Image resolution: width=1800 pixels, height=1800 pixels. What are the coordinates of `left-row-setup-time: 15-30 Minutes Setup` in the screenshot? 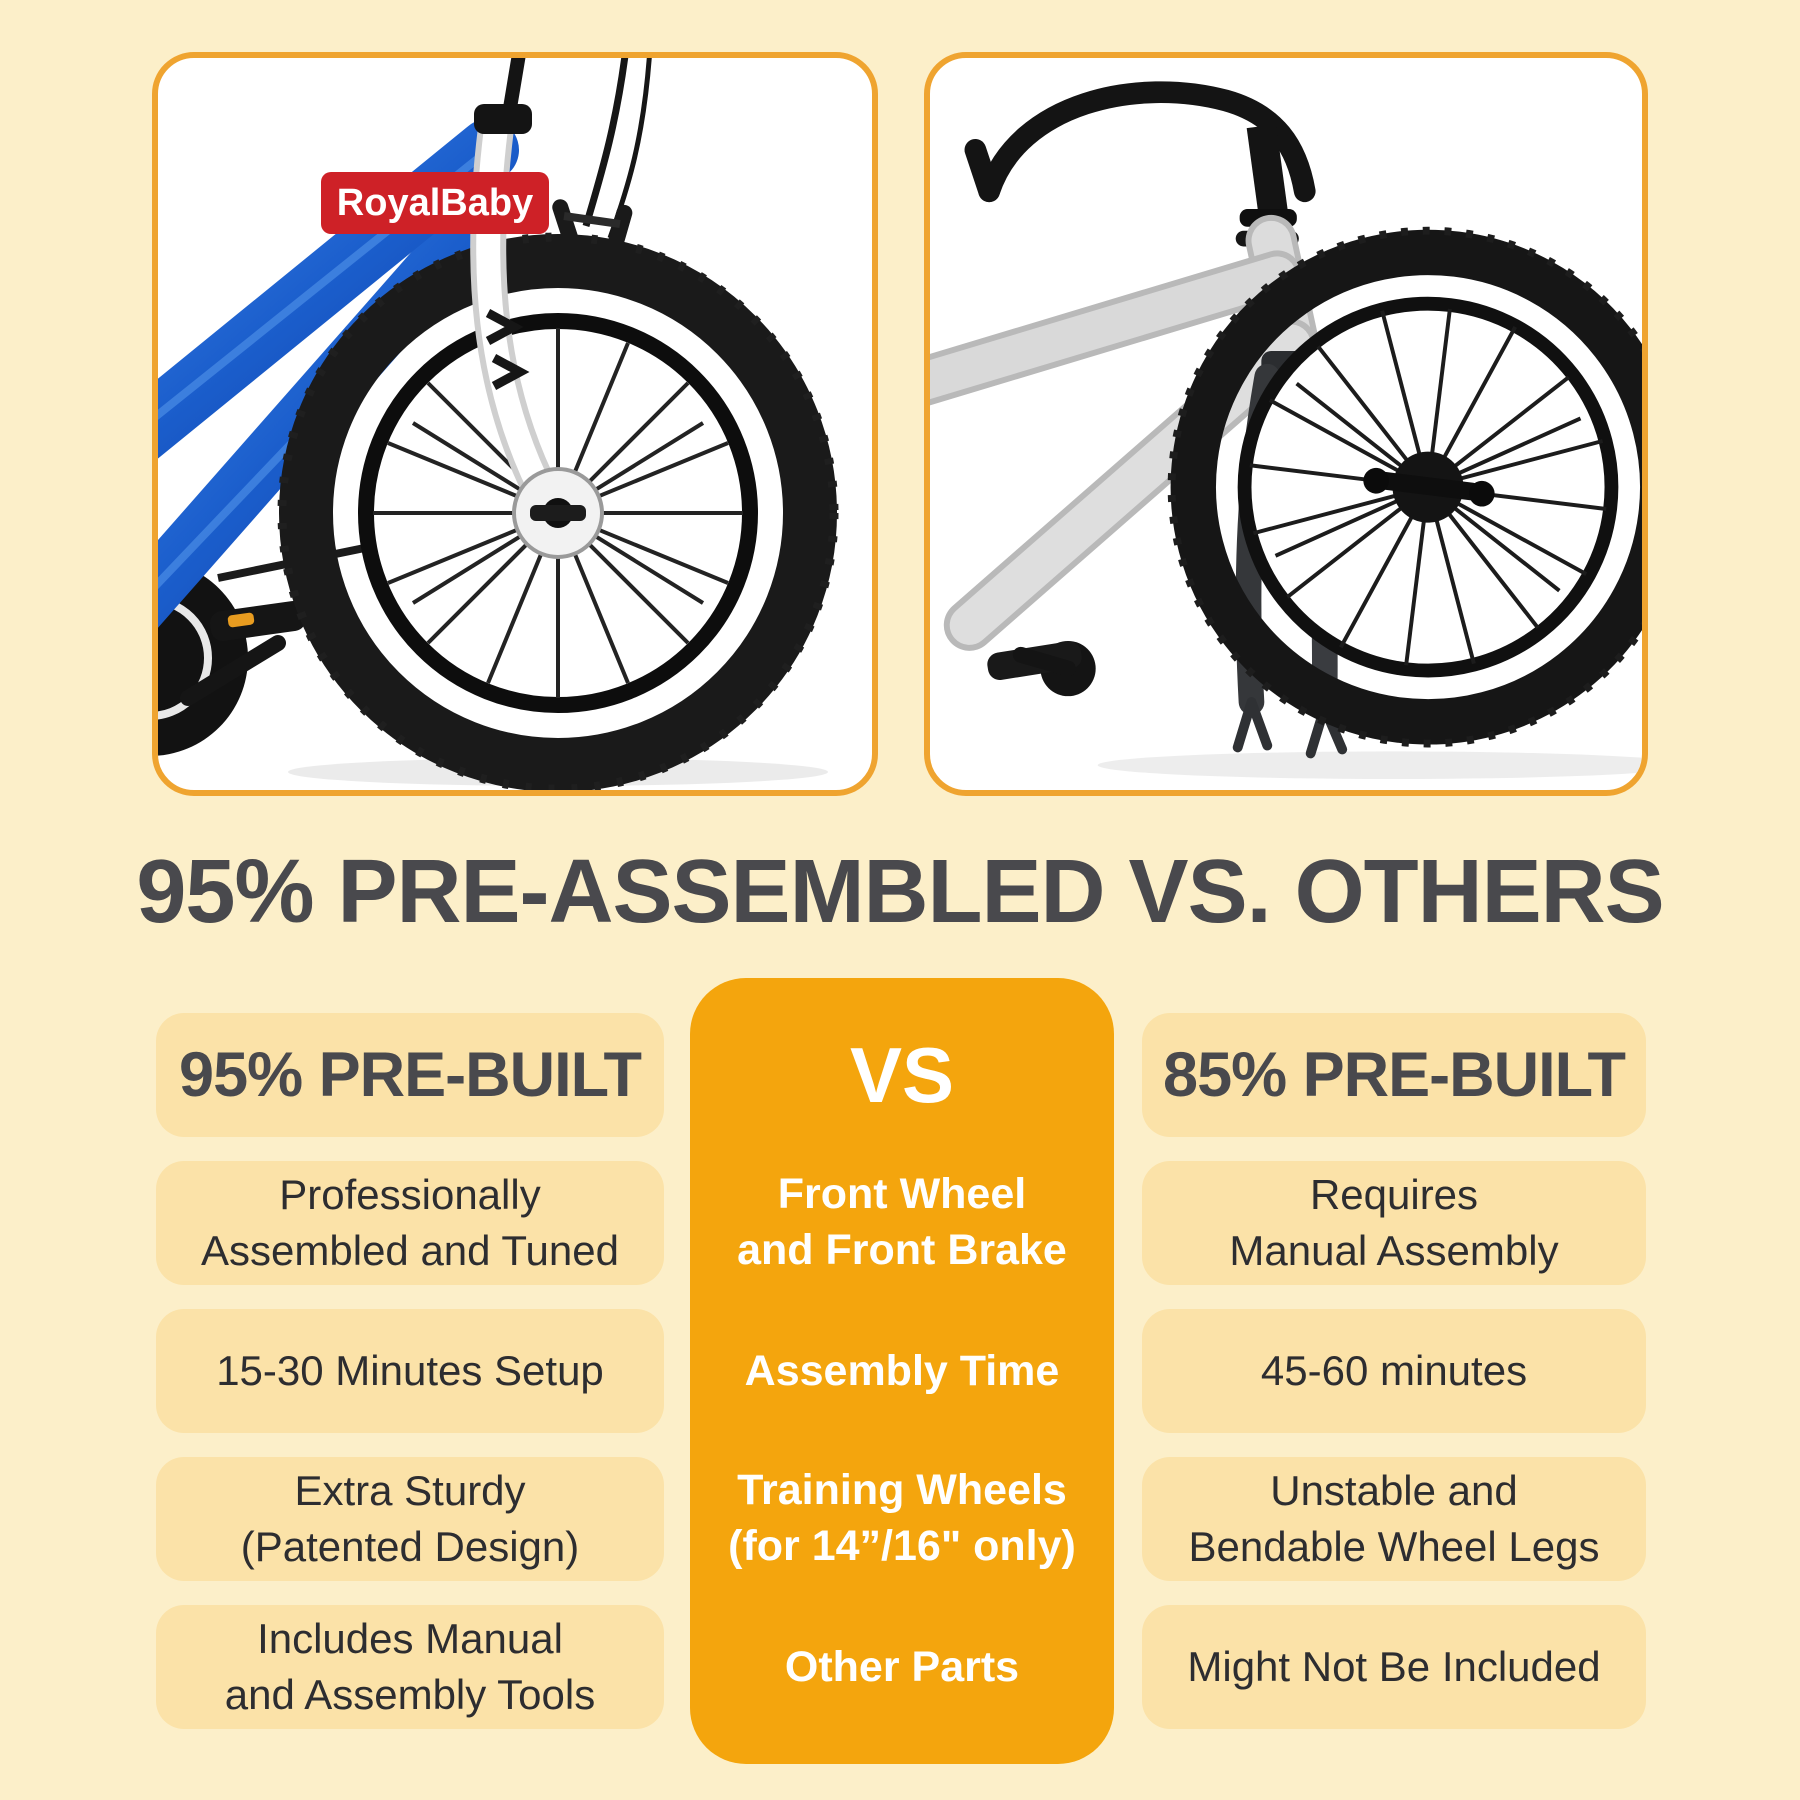 It's located at (410, 1371).